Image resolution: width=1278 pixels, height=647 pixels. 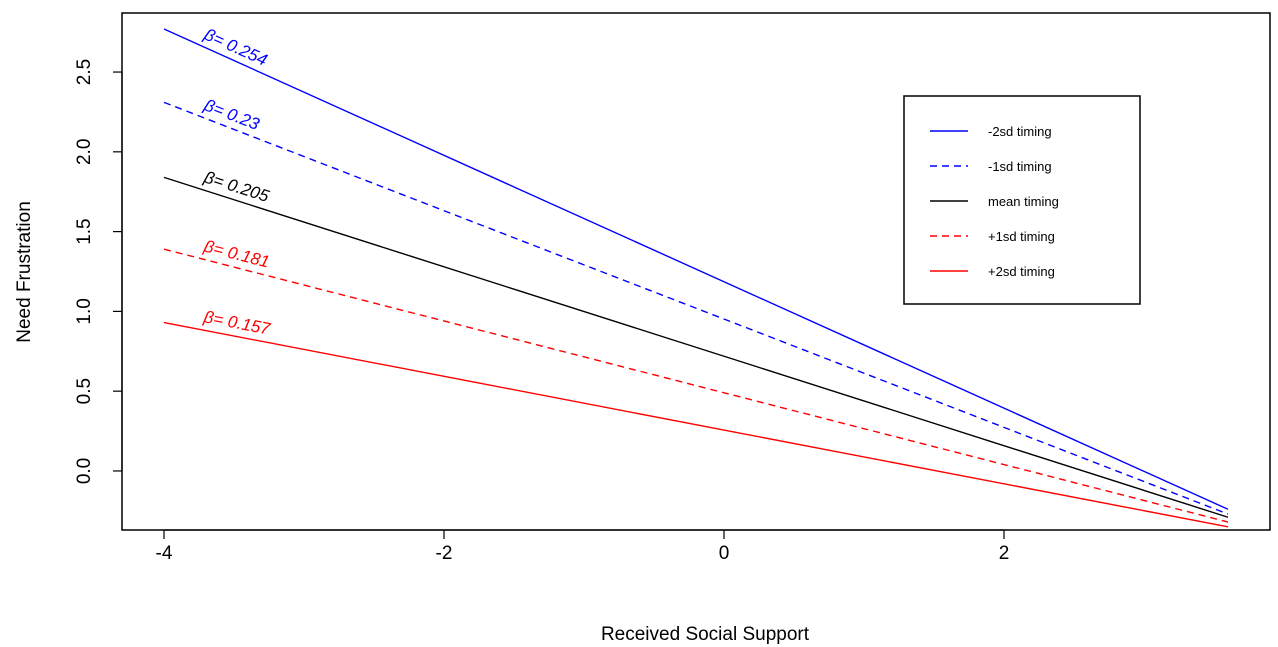 I want to click on beta-value: = 0.181, so click(x=241, y=255).